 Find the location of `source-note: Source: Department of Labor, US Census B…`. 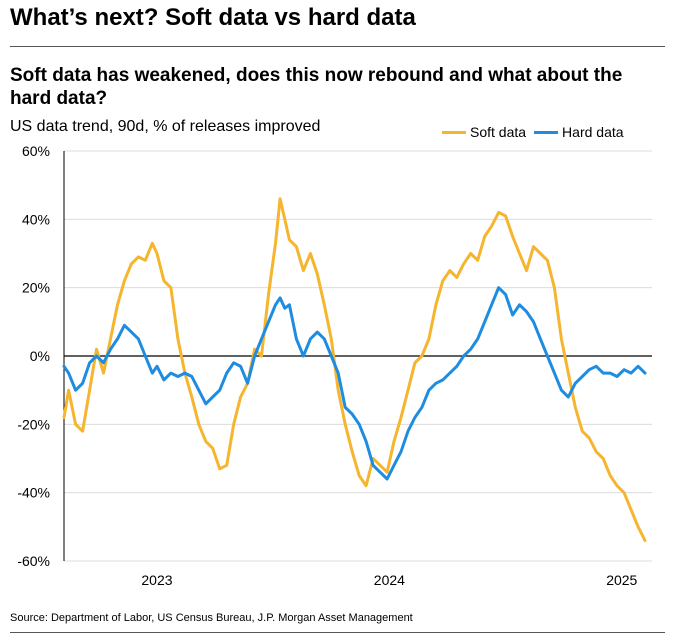

source-note: Source: Department of Labor, US Census B… is located at coordinates (211, 618).